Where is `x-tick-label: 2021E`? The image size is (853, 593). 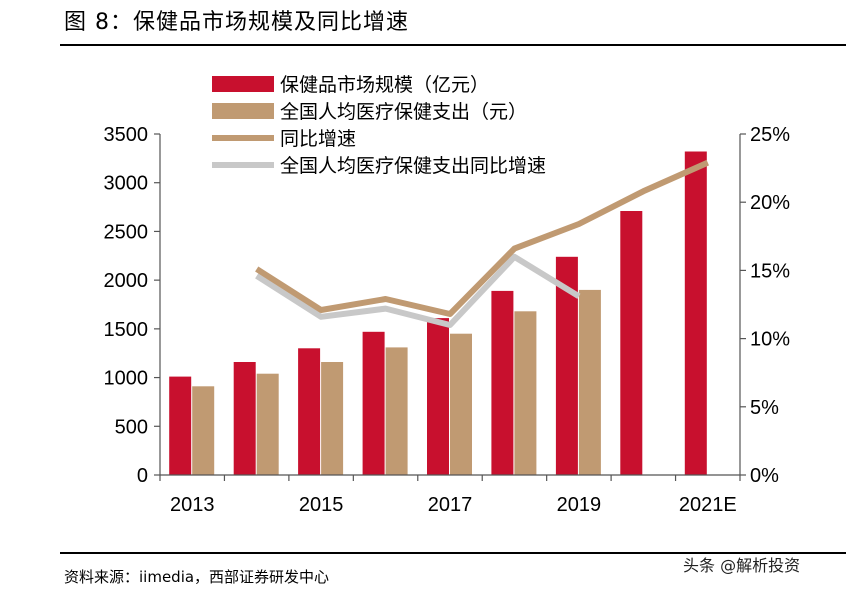 x-tick-label: 2021E is located at coordinates (708, 505).